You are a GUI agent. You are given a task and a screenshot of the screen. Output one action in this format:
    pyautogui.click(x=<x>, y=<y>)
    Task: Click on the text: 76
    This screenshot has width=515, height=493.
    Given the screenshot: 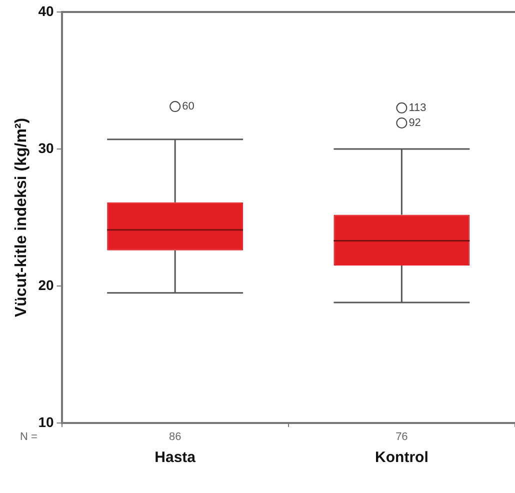 What is the action you would take?
    pyautogui.click(x=402, y=437)
    